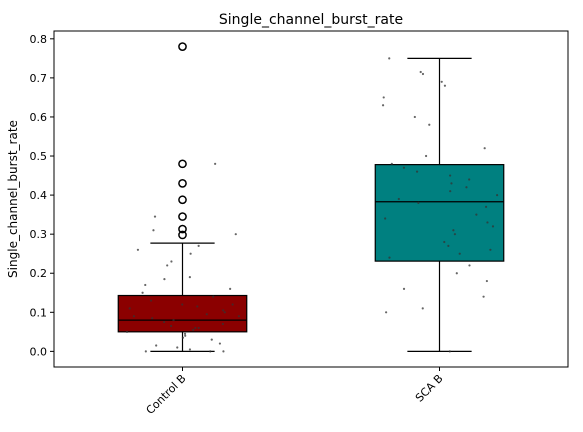  Describe the element at coordinates (39, 234) in the screenshot. I see `y-tick-label: 0.3` at that location.